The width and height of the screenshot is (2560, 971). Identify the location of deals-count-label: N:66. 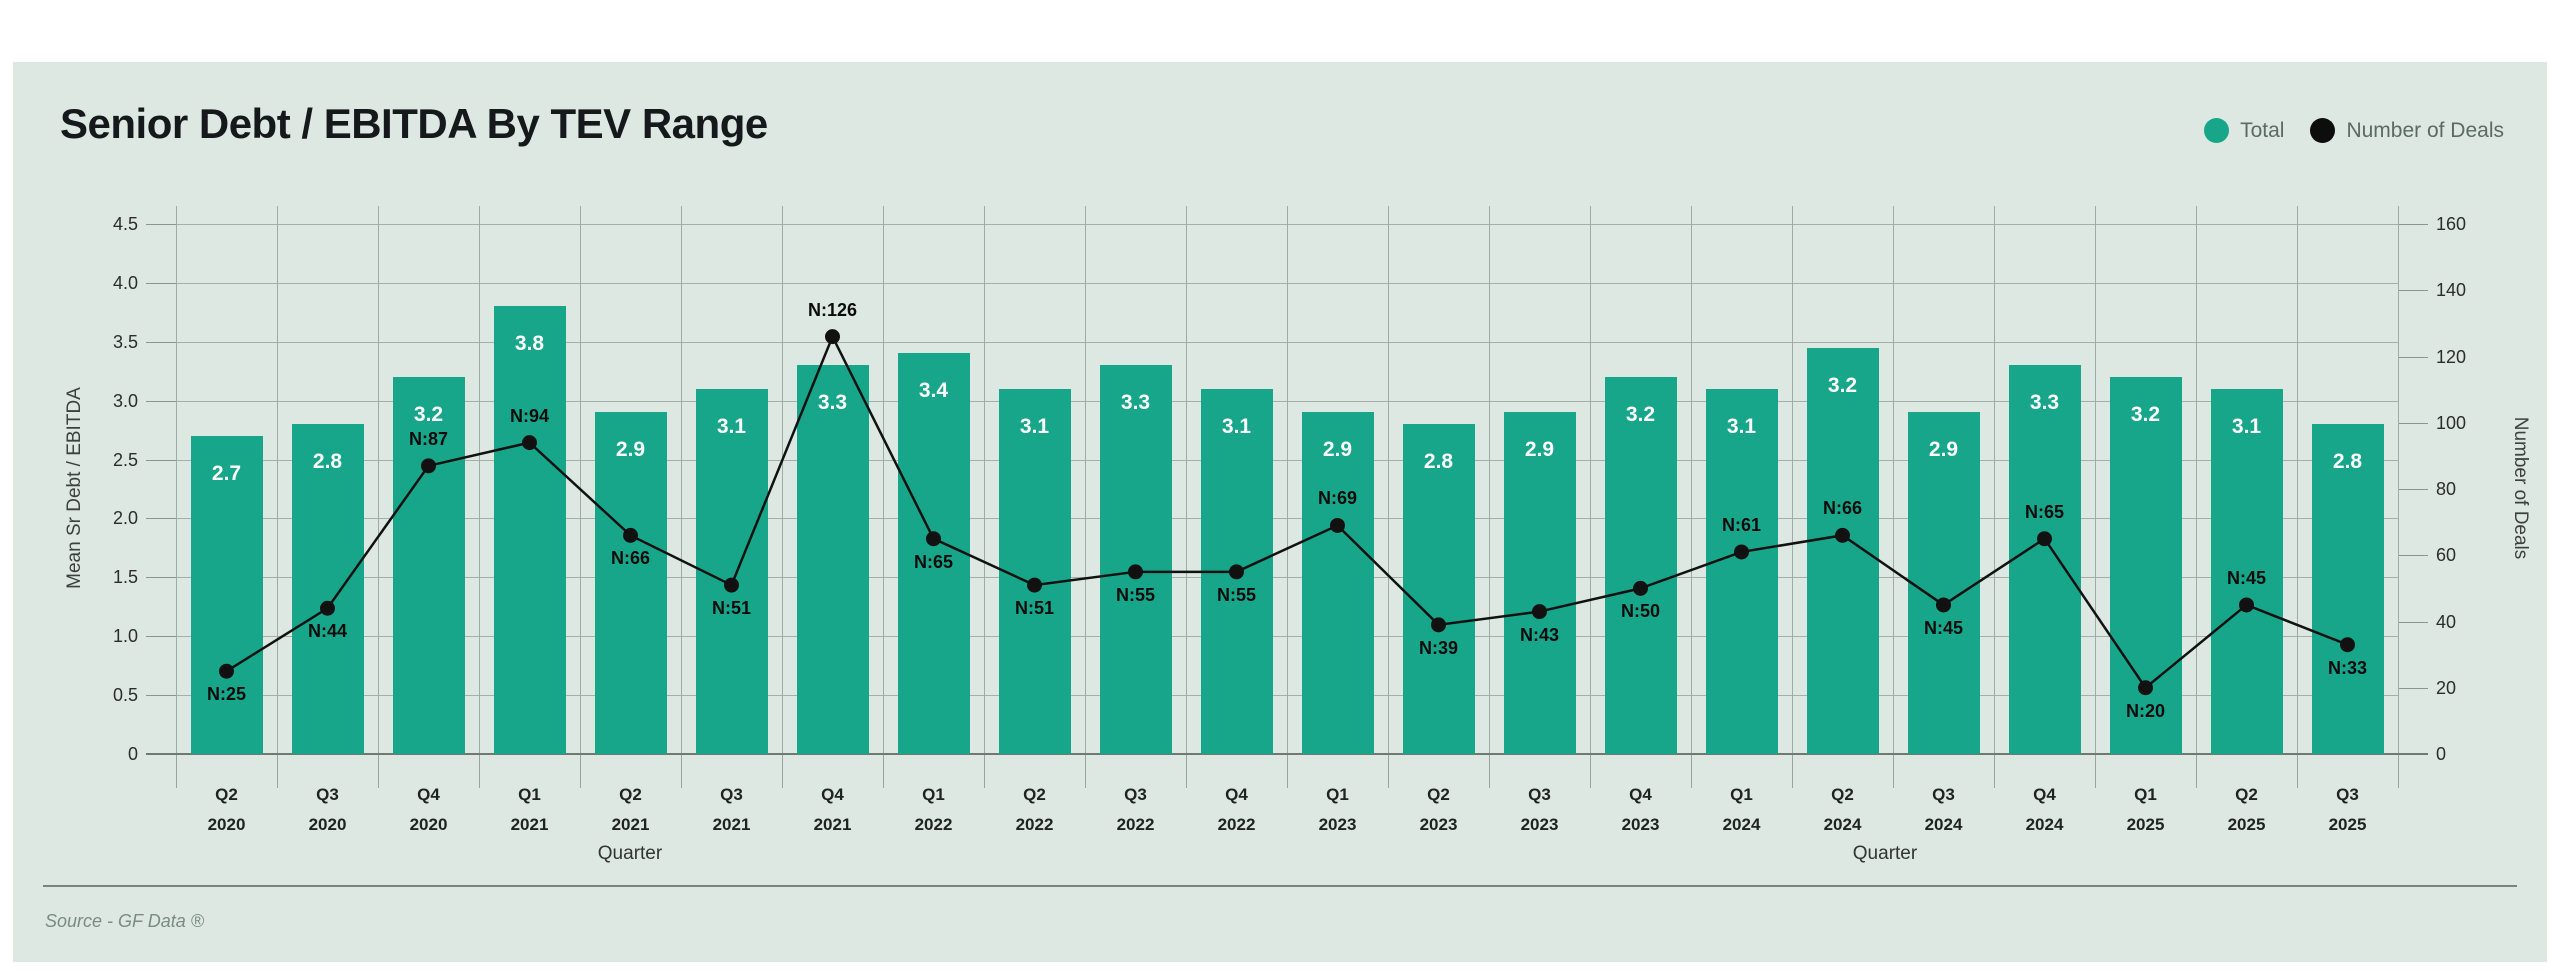
(630, 558).